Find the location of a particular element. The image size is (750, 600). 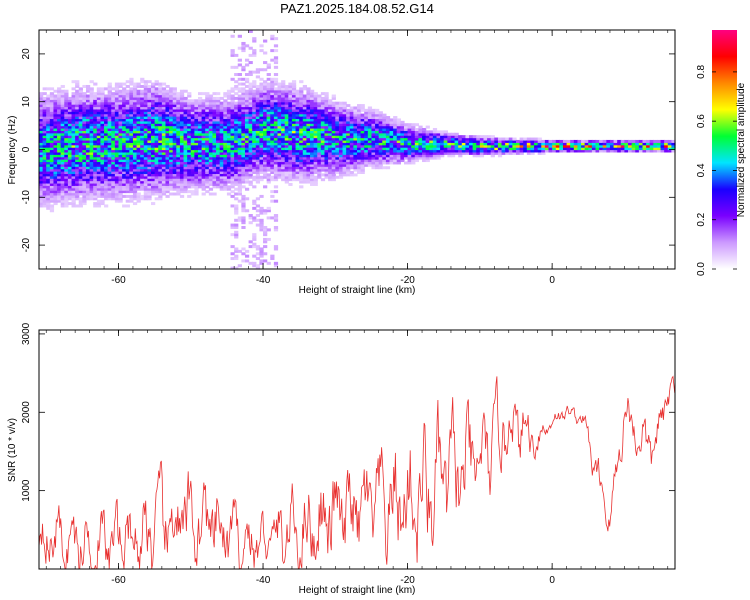

spectrogram-x-axis-label: Height of straight line (km) is located at coordinates (357, 290).